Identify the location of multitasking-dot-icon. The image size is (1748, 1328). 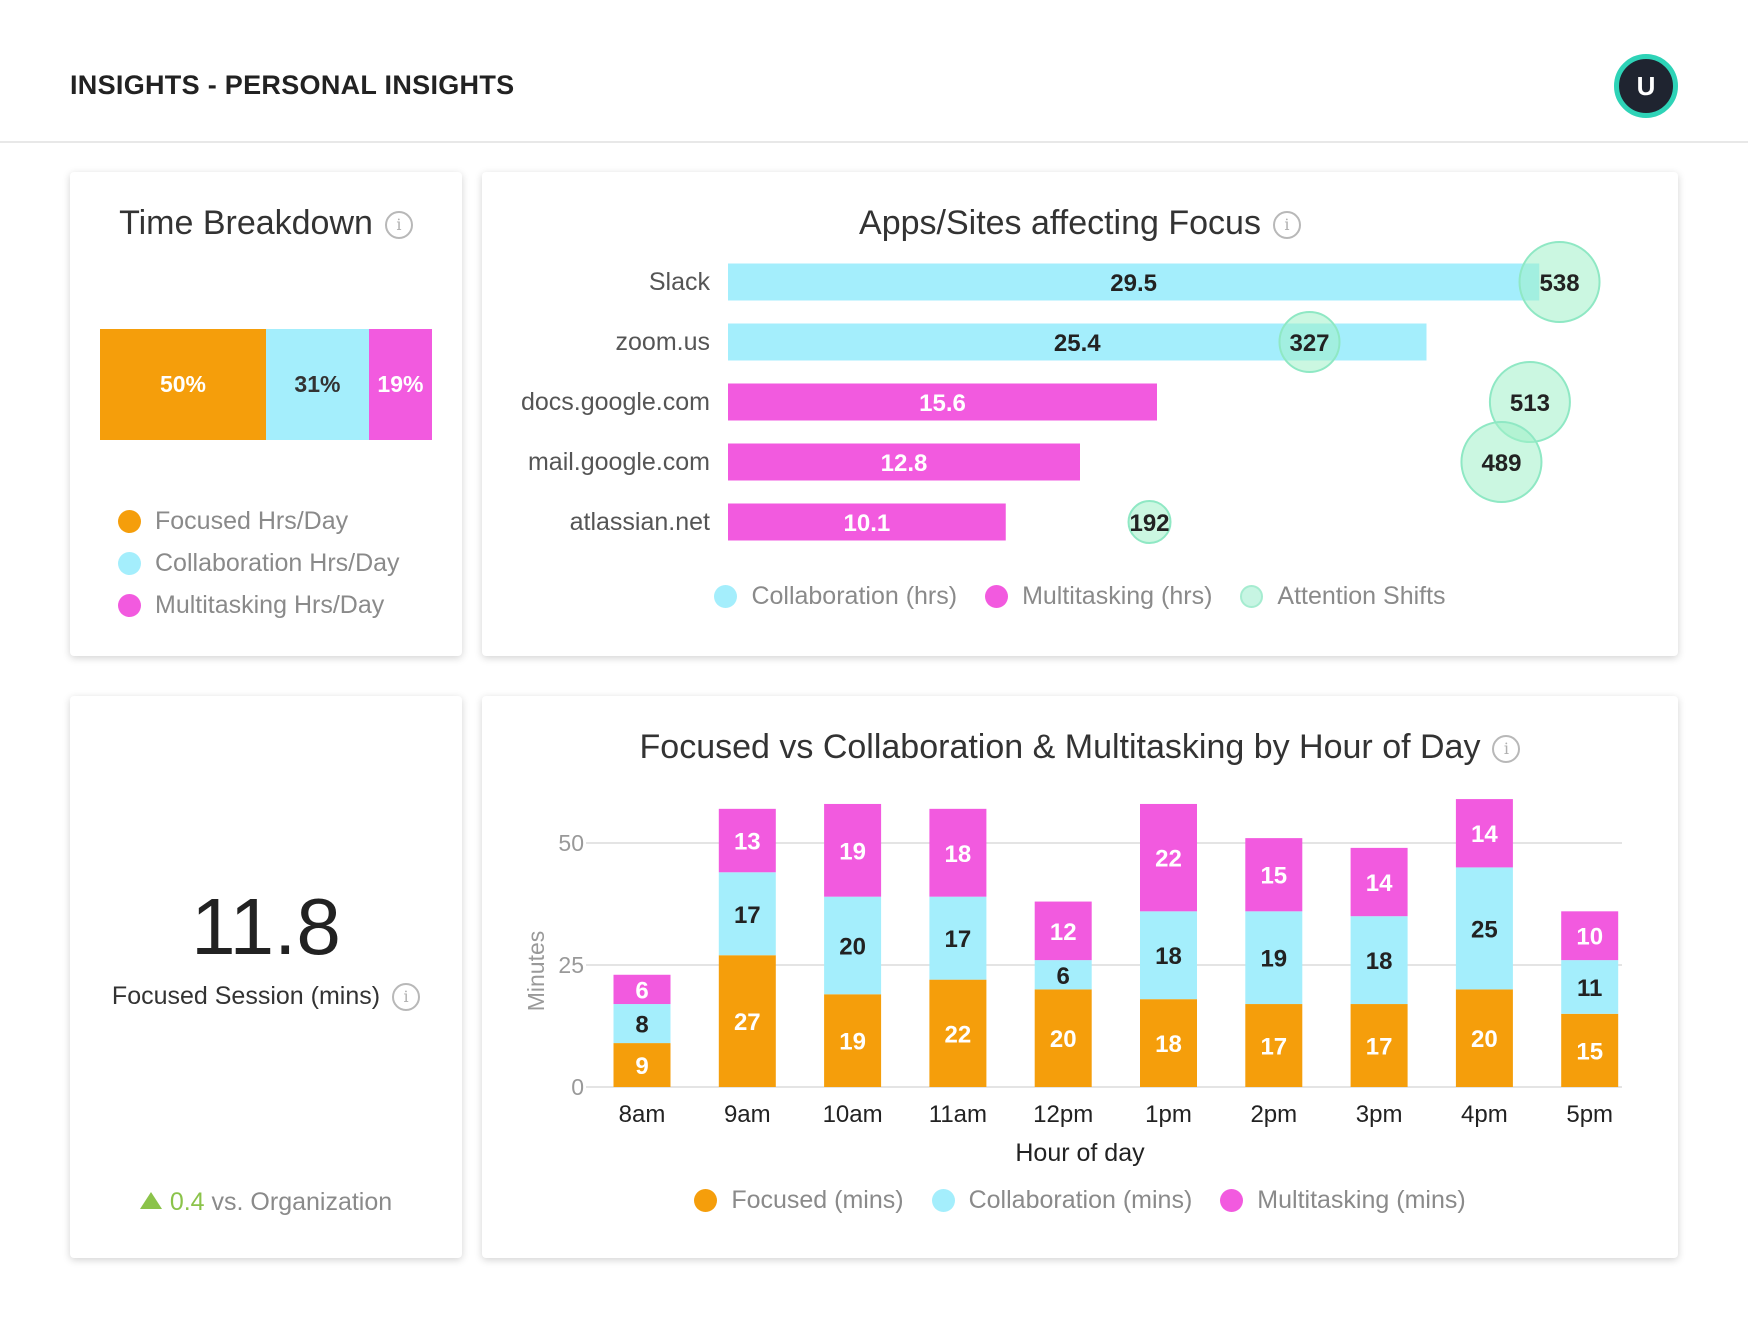
(129, 605).